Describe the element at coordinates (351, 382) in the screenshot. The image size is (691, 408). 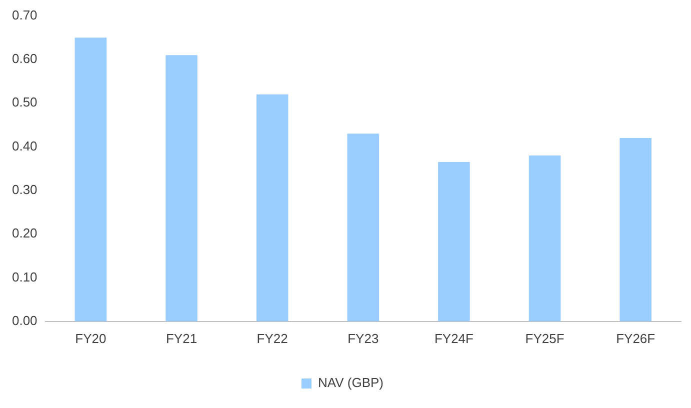
I see `legend-label: NAV (GBP)` at that location.